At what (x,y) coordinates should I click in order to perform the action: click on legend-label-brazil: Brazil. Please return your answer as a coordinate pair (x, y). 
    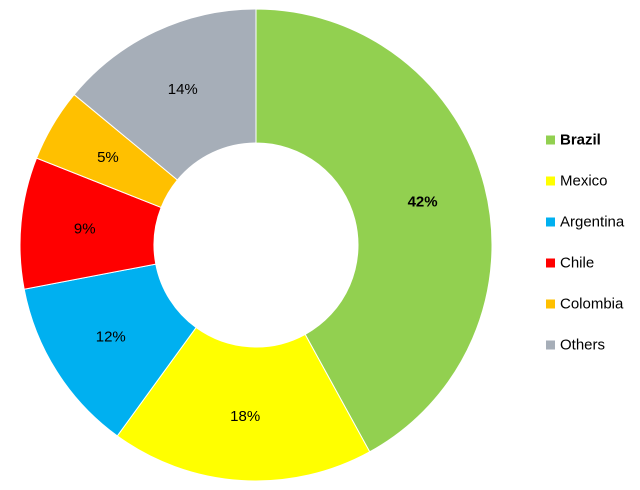
    Looking at the image, I should click on (580, 140).